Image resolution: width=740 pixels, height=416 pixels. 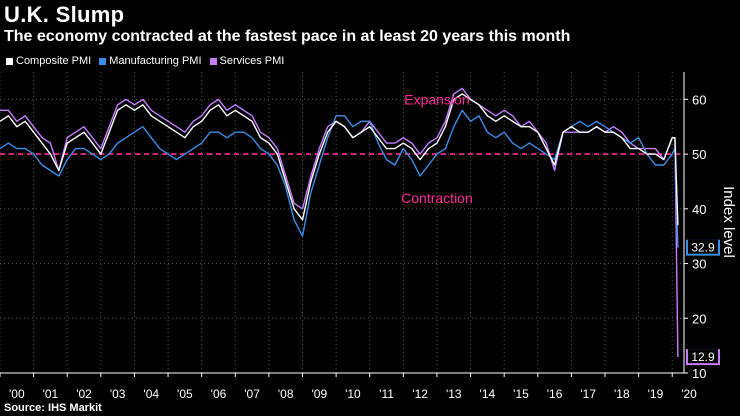 What do you see at coordinates (9, 61) in the screenshot?
I see `legend-swatch-composite` at bounding box center [9, 61].